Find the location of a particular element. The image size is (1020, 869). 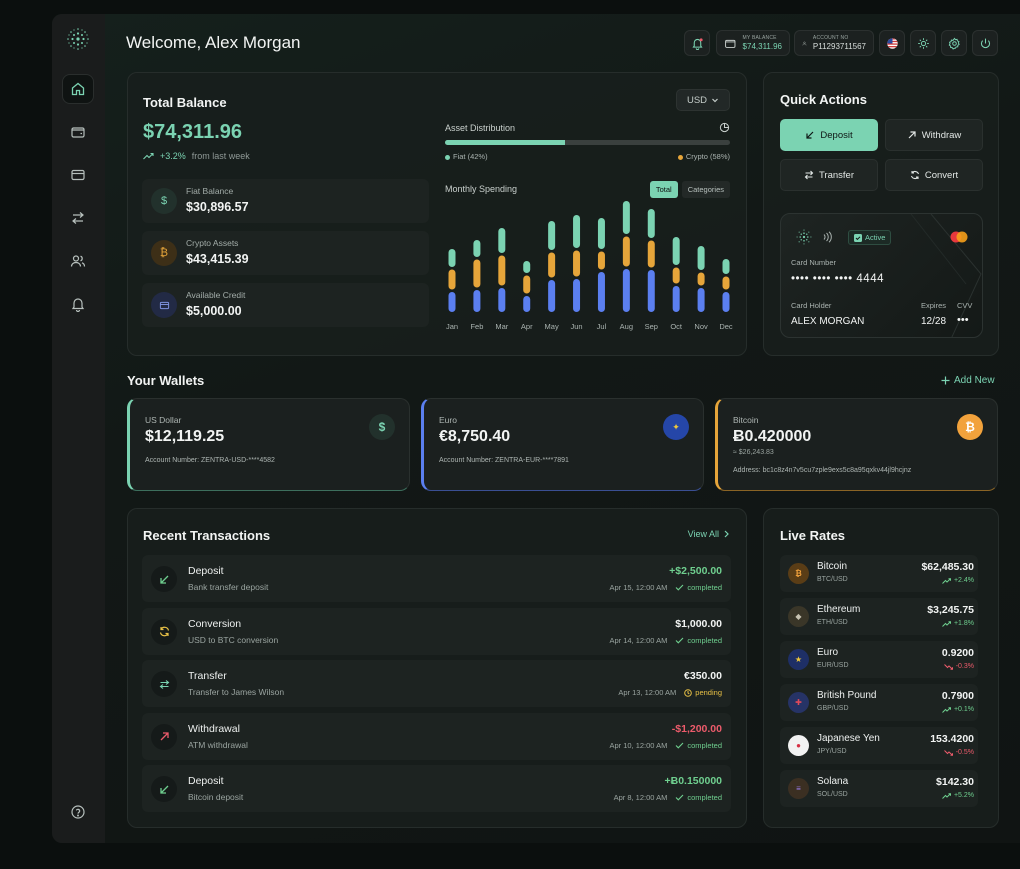

pie-chart-icon is located at coordinates (724, 127).